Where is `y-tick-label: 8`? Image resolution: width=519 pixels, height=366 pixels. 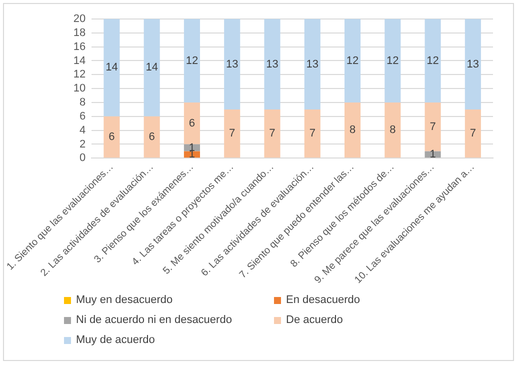
y-tick-label: 8 is located at coordinates (83, 102).